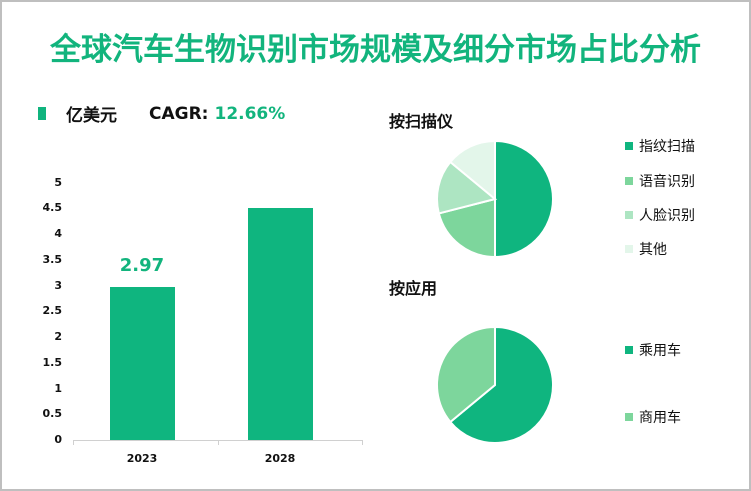 This screenshot has height=491, width=751. Describe the element at coordinates (667, 216) in the screenshot. I see `legend-label: 人脸识别` at that location.